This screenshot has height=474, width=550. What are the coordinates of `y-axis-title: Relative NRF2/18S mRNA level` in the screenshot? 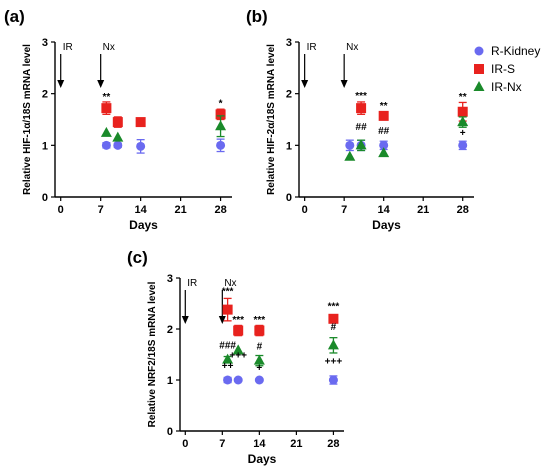 It's located at (152, 354).